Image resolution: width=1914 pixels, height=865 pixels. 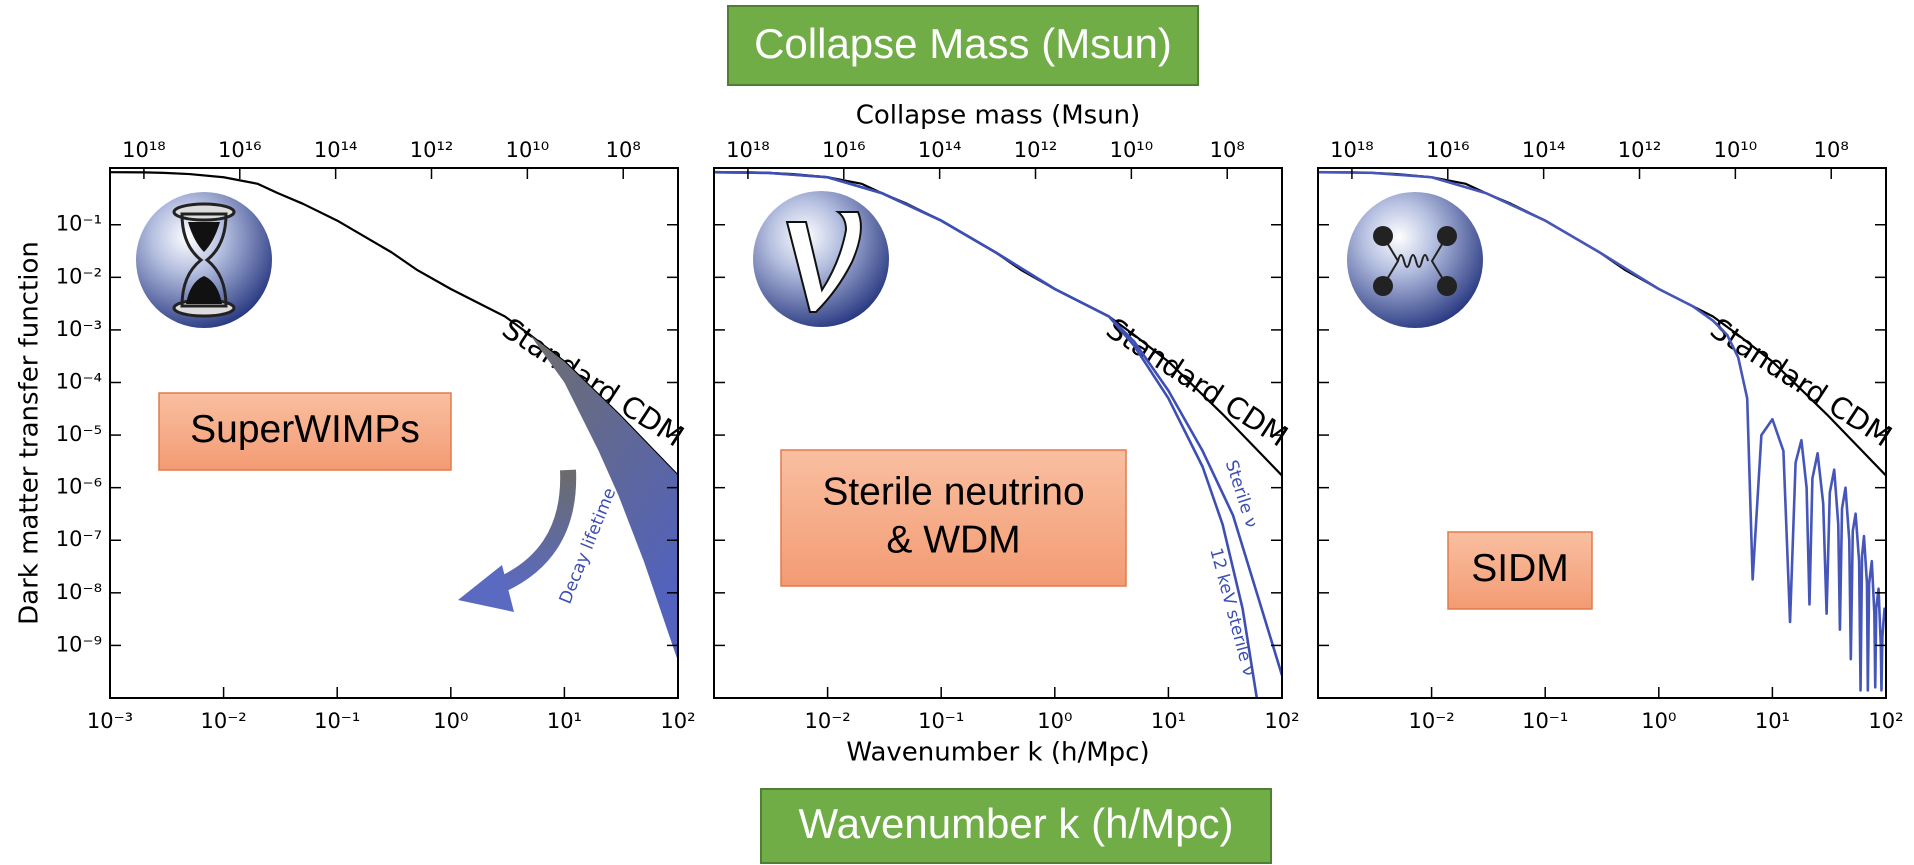 I want to click on top-banner, so click(x=963, y=45).